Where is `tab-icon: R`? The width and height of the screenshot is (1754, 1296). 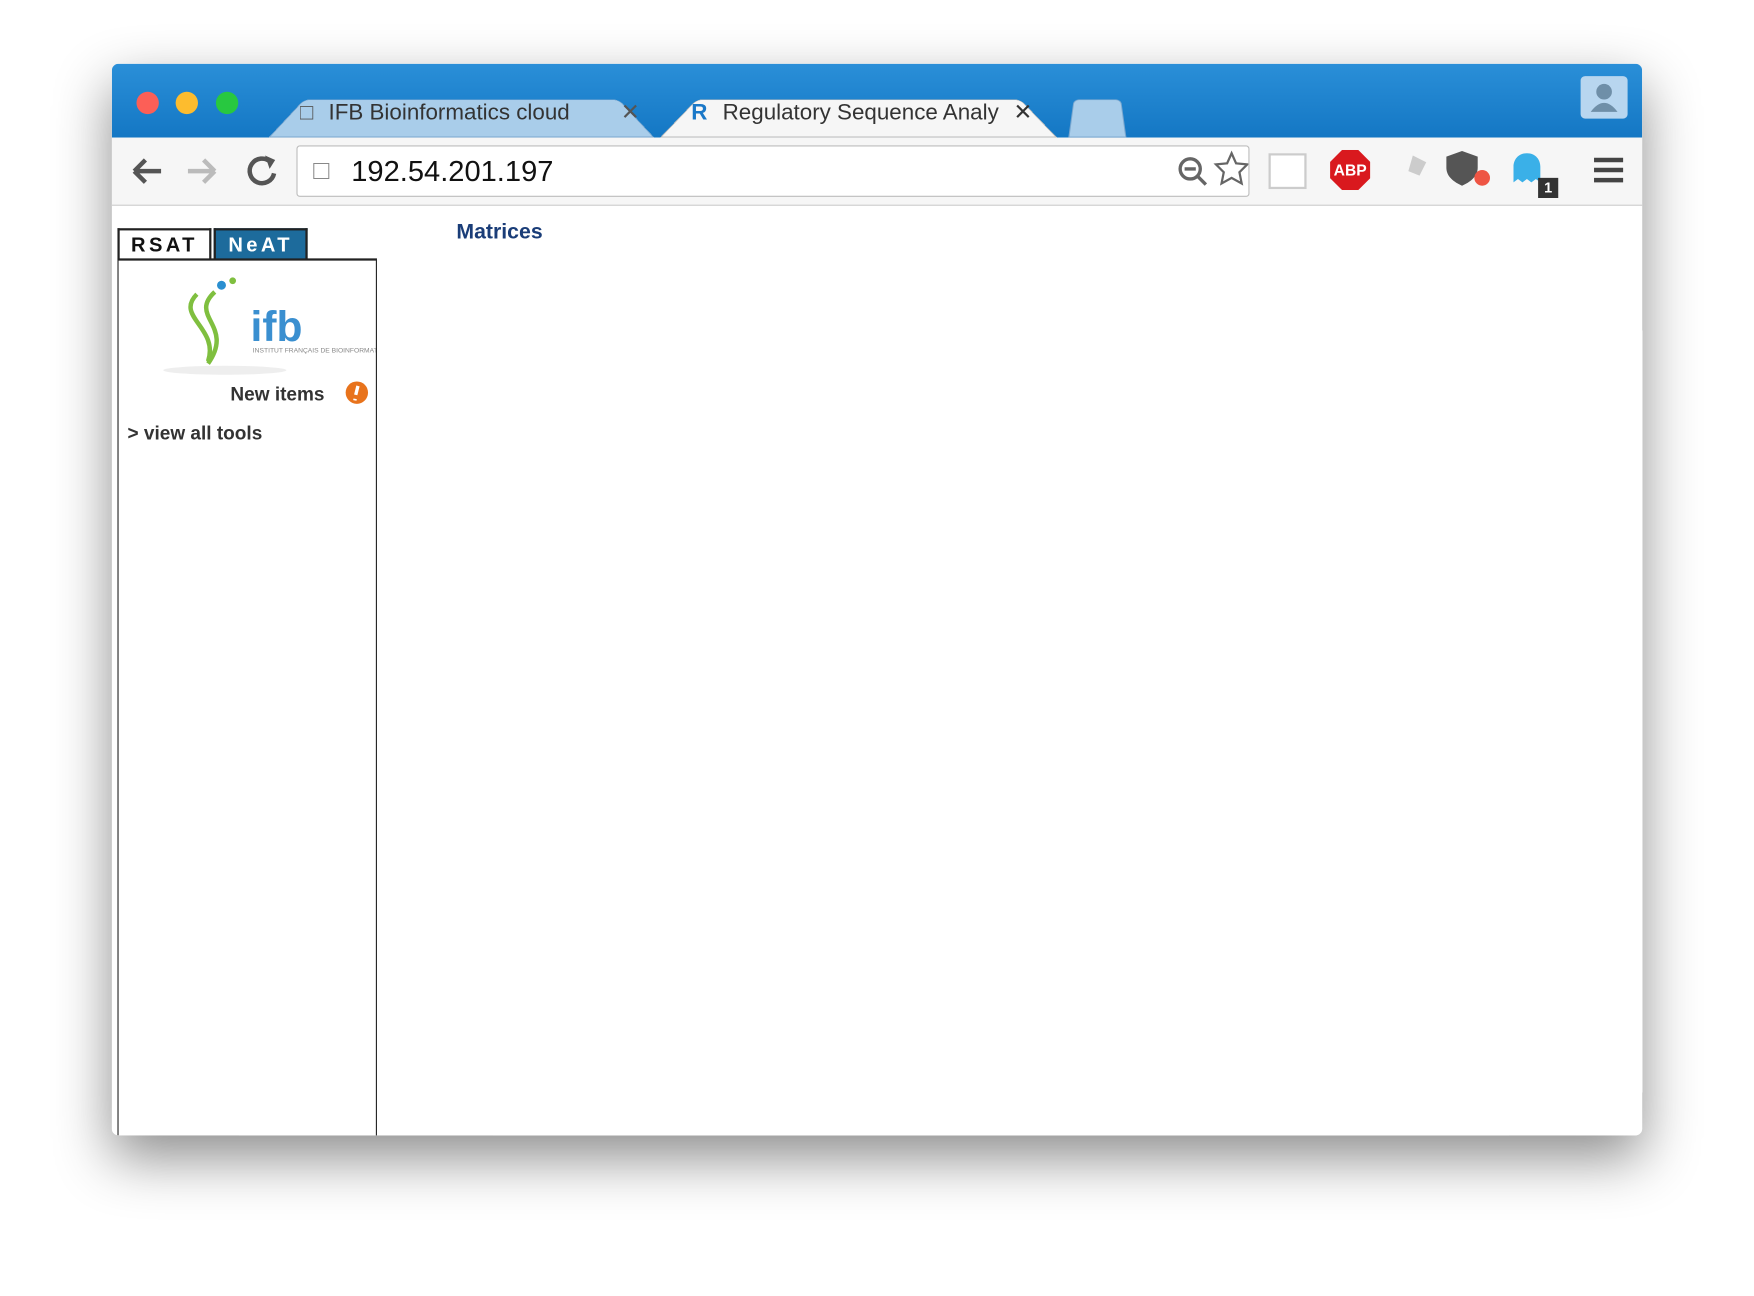 tab-icon: R is located at coordinates (699, 113).